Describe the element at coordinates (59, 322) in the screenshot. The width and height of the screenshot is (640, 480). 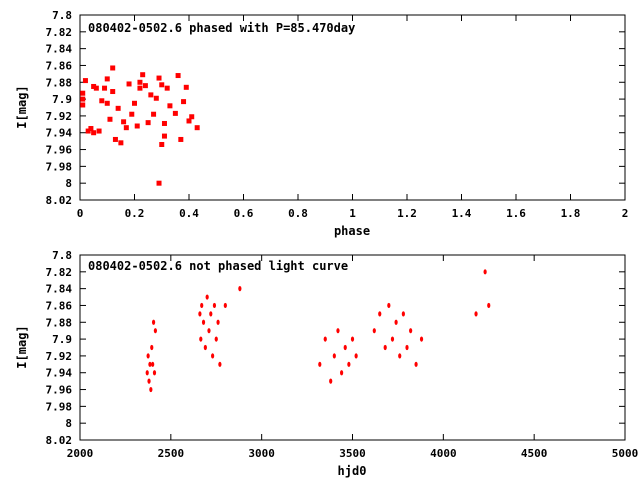
I see `unphased-y-tick-label: 7.88` at that location.